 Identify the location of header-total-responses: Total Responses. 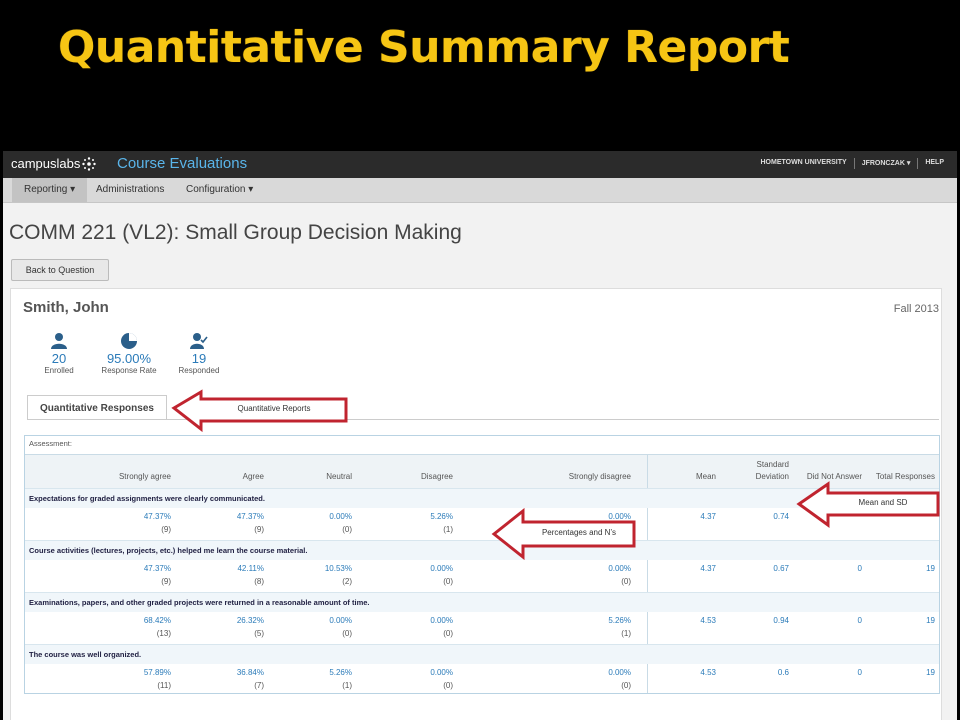
(905, 476).